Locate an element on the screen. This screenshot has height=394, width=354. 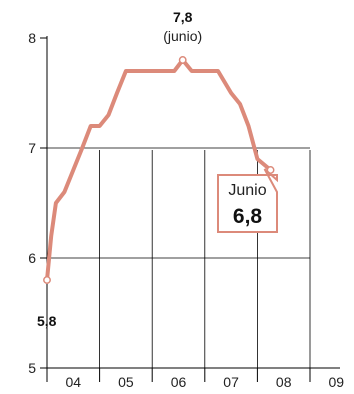
peak-point-marker is located at coordinates (182, 60).